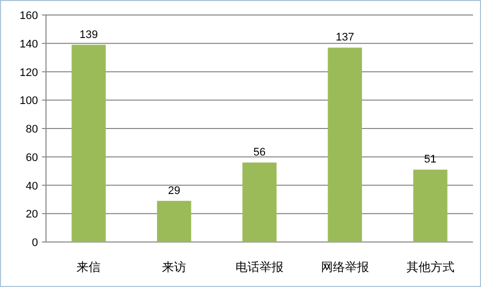 This screenshot has width=481, height=287. Describe the element at coordinates (174, 267) in the screenshot. I see `x-tick-label: 来访` at that location.